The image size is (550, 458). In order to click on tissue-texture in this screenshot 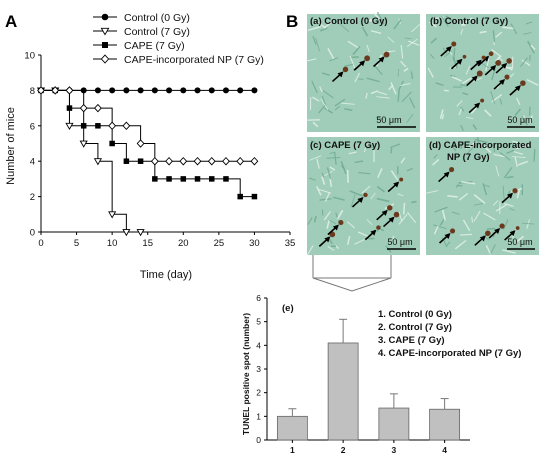, I will do `click(361, 198)`.